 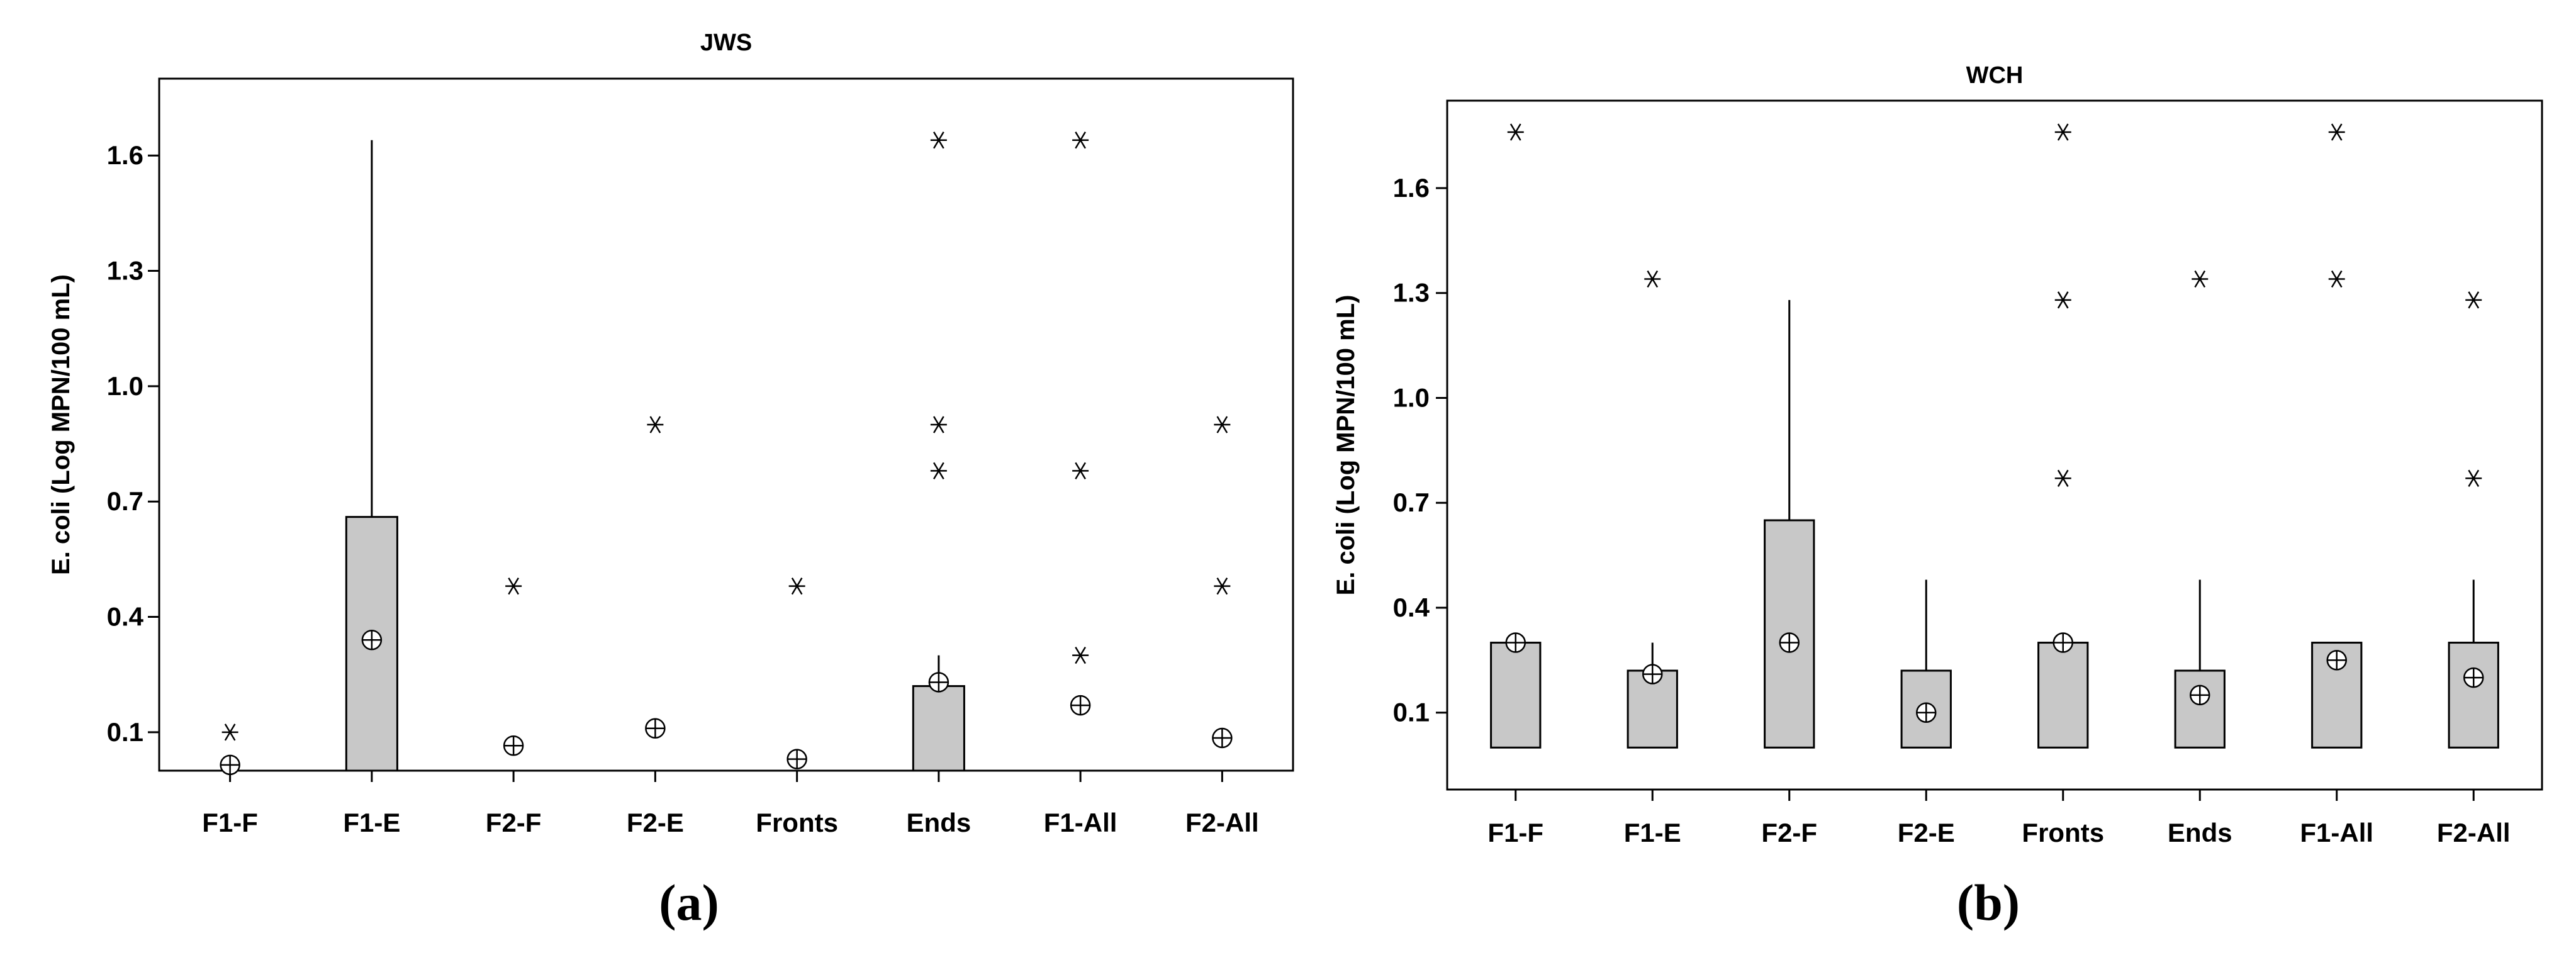 I want to click on chart-title: JWS, so click(x=726, y=43).